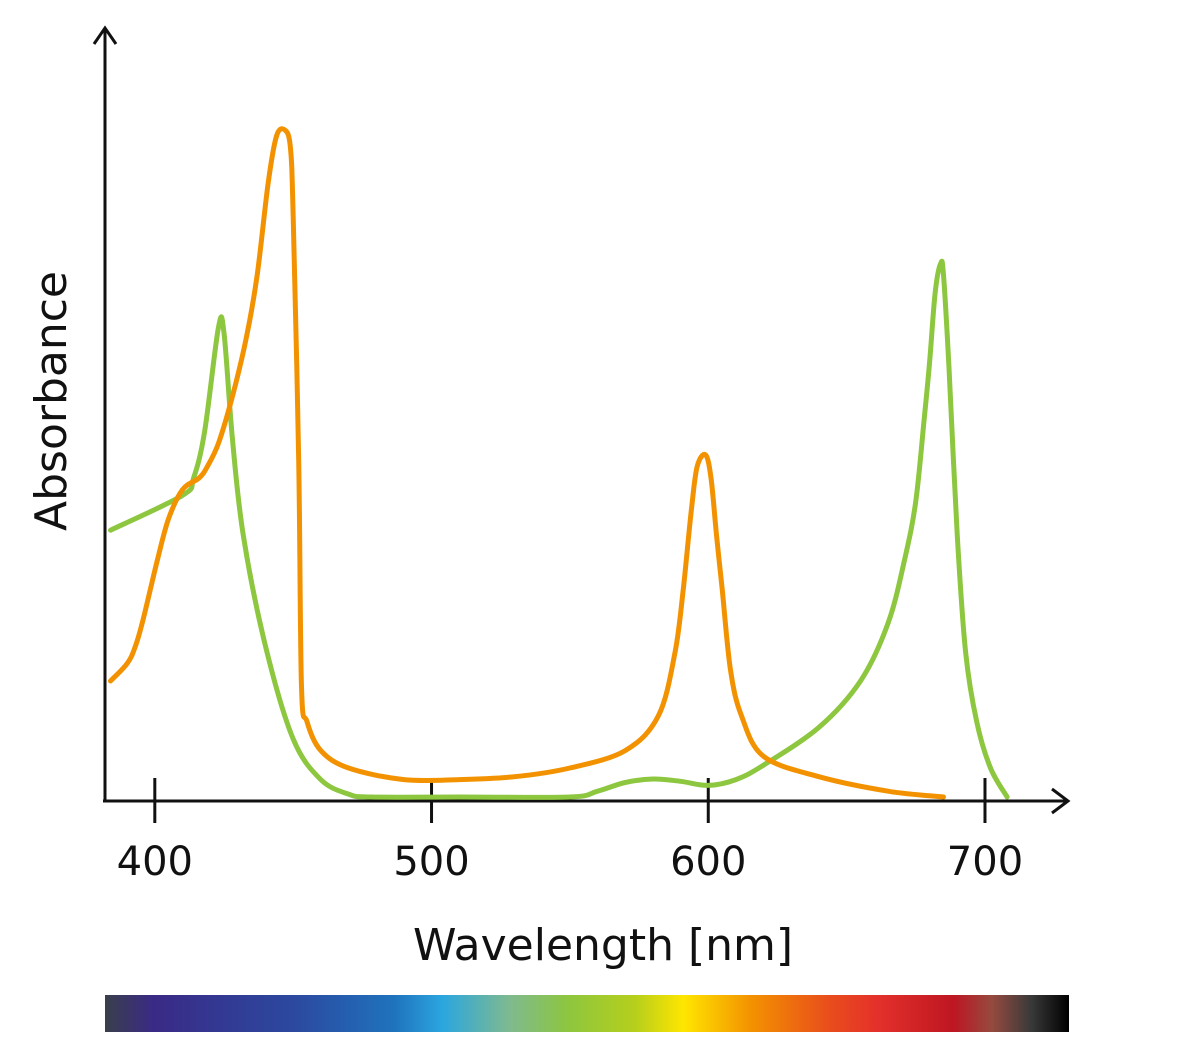  I want to click on x-axis-arrow, so click(1061, 801).